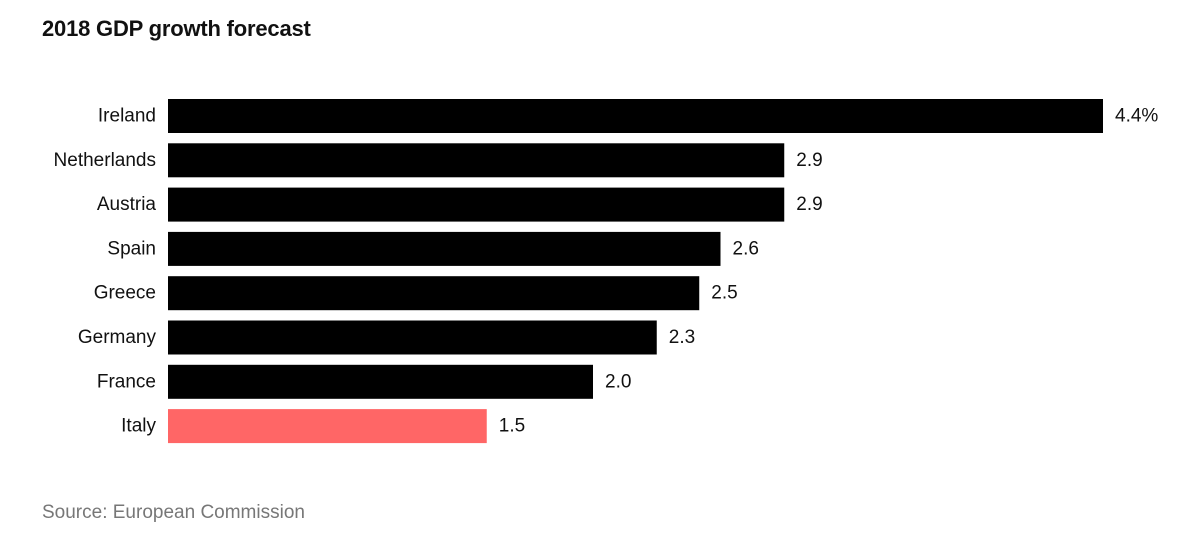 This screenshot has width=1200, height=557. I want to click on bar-austria, so click(476, 204).